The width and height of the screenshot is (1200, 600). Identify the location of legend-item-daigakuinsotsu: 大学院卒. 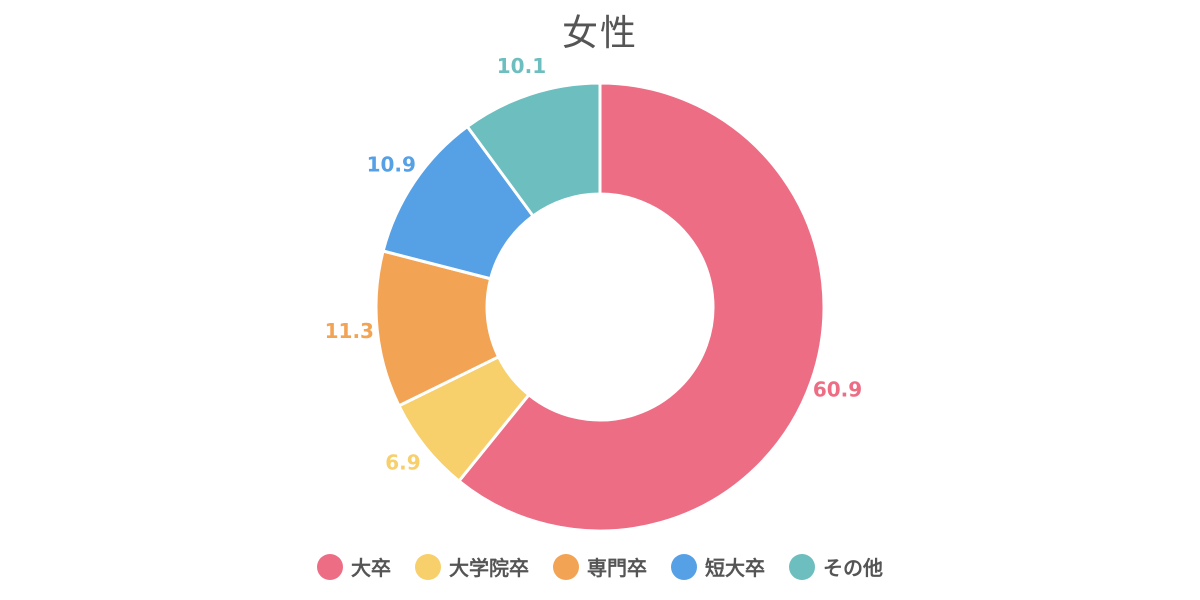
(472, 566).